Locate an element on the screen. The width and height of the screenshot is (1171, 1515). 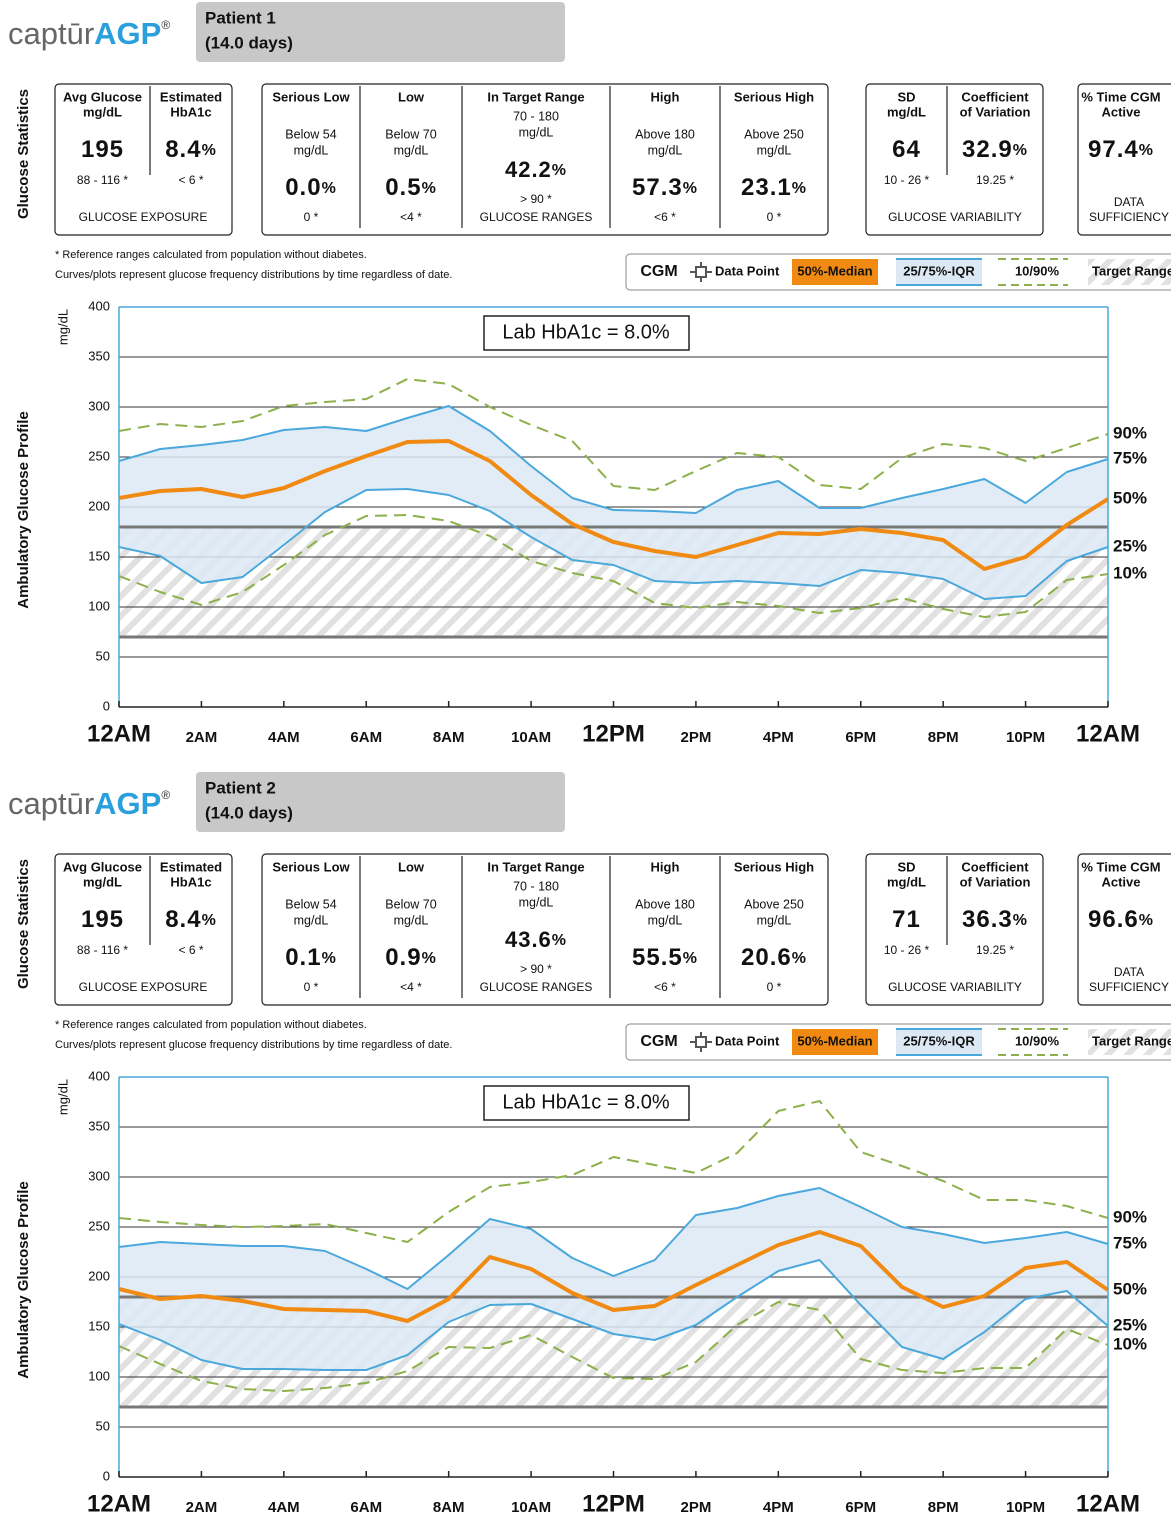
iqr-band is located at coordinates (613, 1279).